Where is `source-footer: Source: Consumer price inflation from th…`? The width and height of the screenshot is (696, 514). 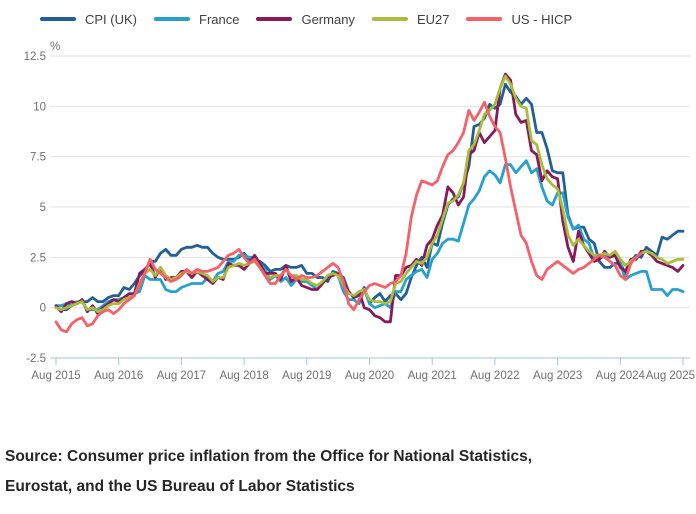 source-footer: Source: Consumer price inflation from th… is located at coordinates (350, 472).